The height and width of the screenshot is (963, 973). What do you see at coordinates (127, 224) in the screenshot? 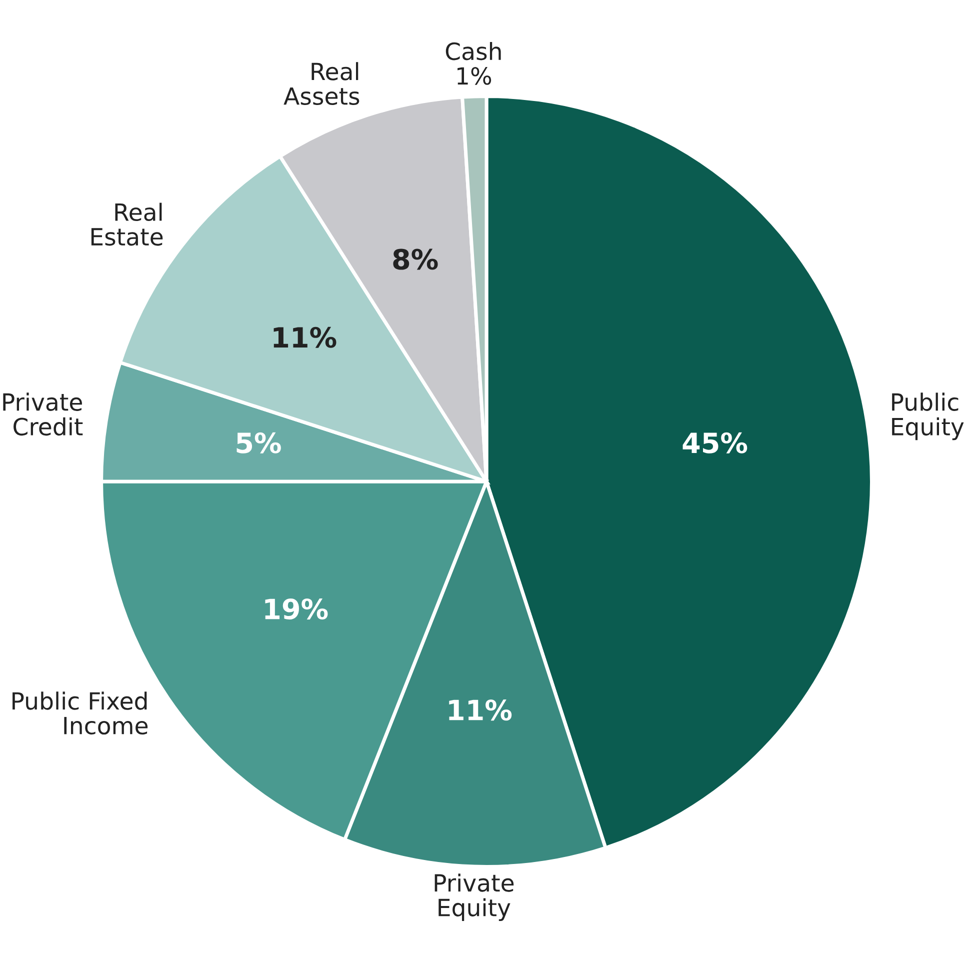
I see `slice-label: Real Estate` at bounding box center [127, 224].